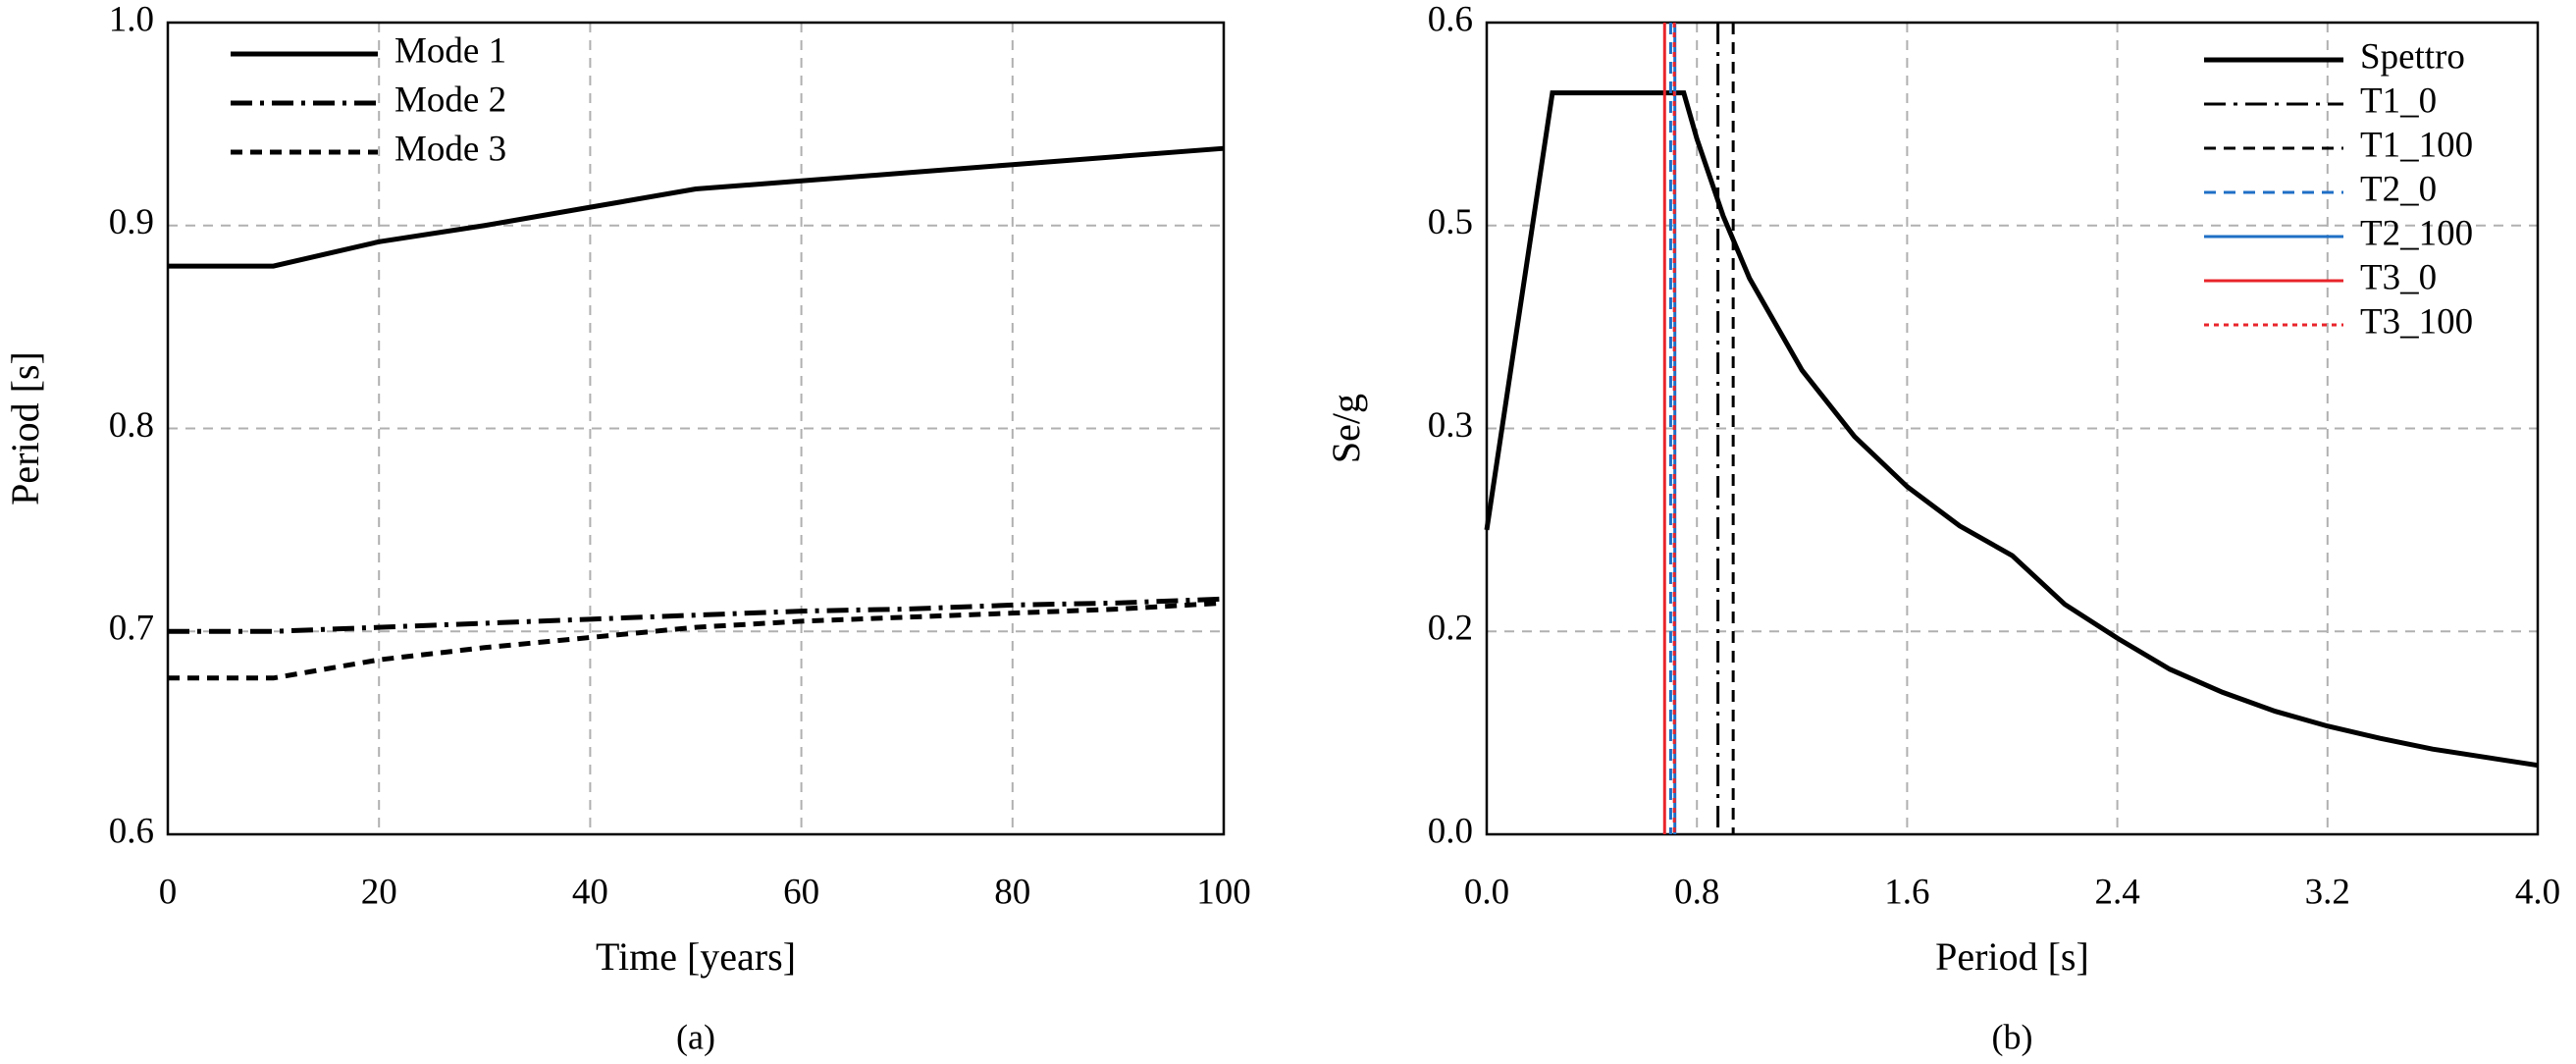  What do you see at coordinates (1012, 892) in the screenshot?
I see `x-tick-label: 80` at bounding box center [1012, 892].